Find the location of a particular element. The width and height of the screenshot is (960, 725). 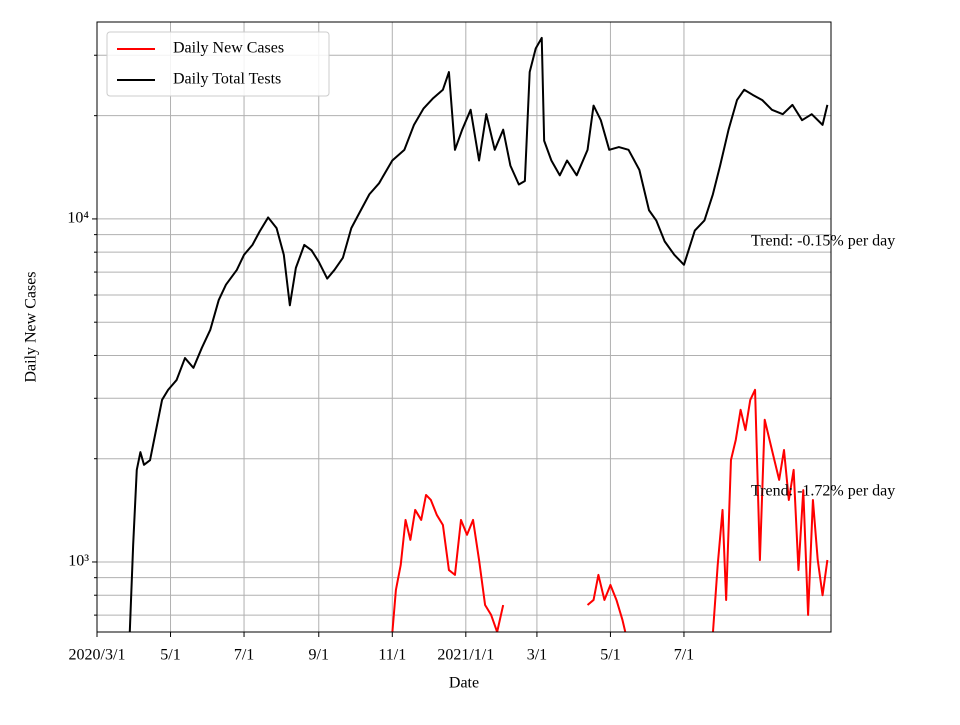

legend-label: Daily Total Tests is located at coordinates (227, 79).